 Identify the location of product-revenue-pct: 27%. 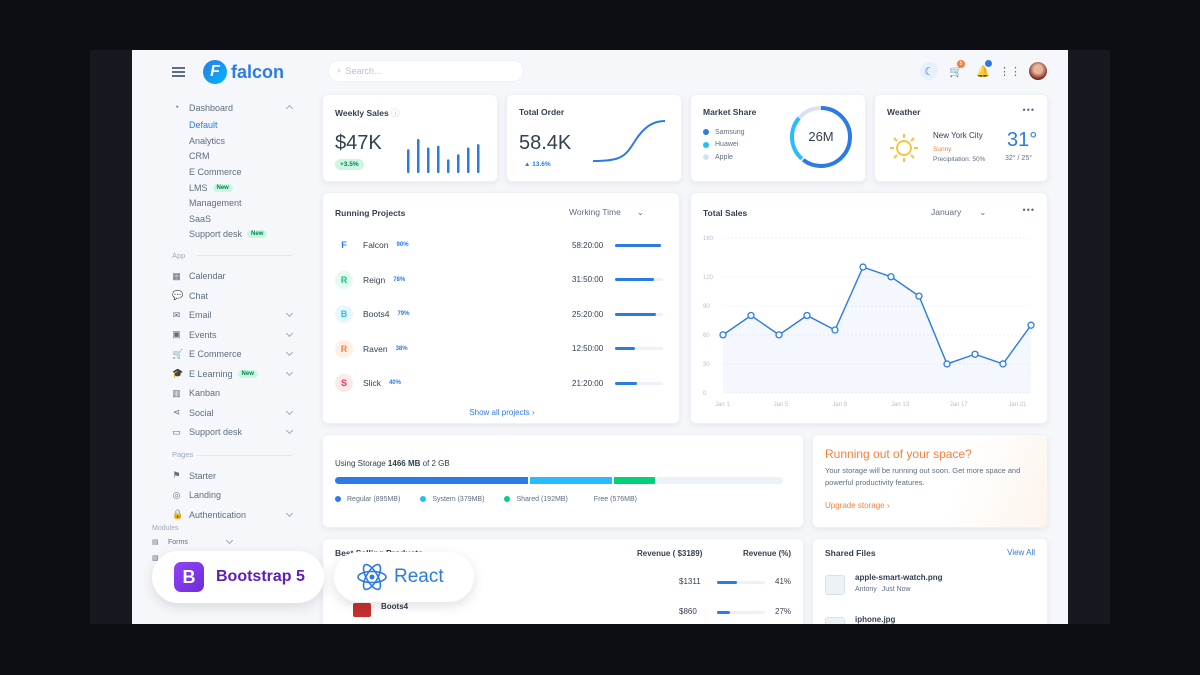
(783, 611).